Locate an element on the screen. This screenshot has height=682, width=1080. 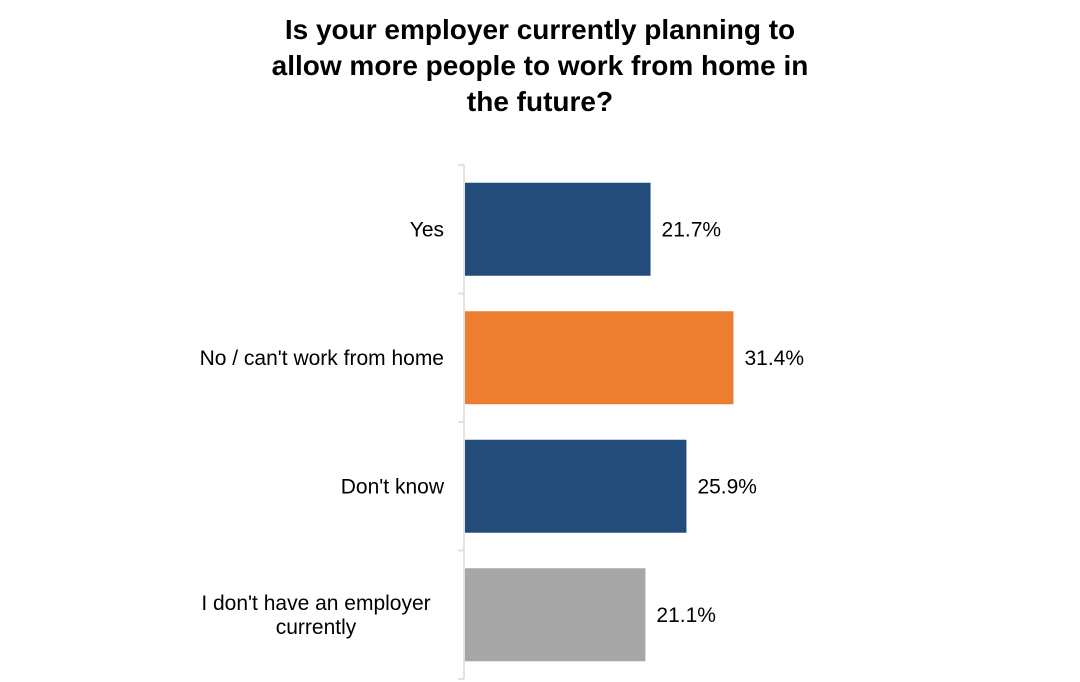
value-label: 21.7% is located at coordinates (692, 229).